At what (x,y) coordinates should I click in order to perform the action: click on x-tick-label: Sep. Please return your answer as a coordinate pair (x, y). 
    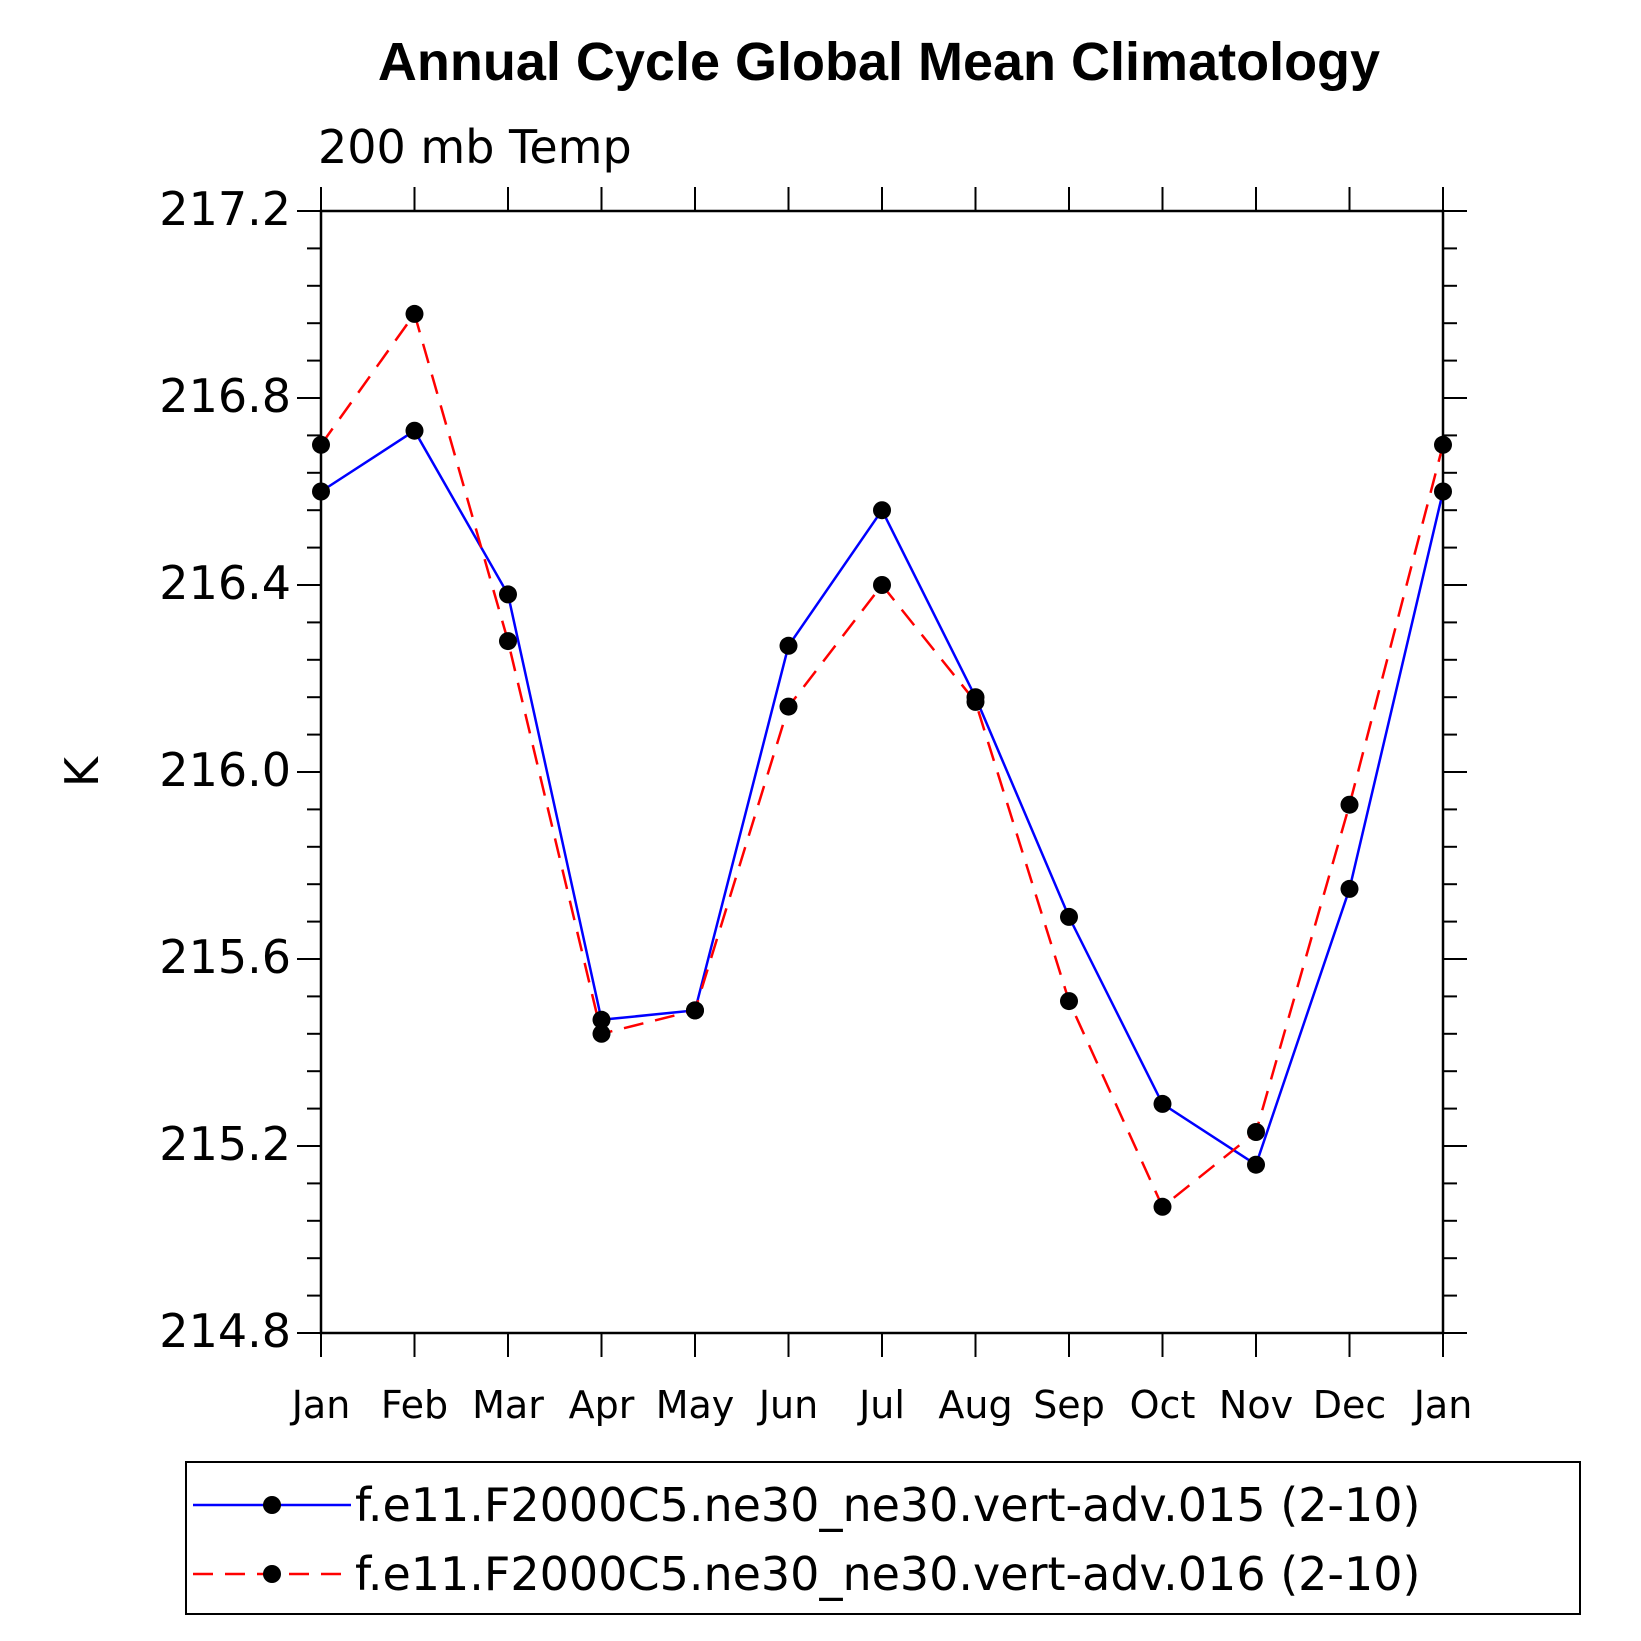
    Looking at the image, I should click on (1069, 1405).